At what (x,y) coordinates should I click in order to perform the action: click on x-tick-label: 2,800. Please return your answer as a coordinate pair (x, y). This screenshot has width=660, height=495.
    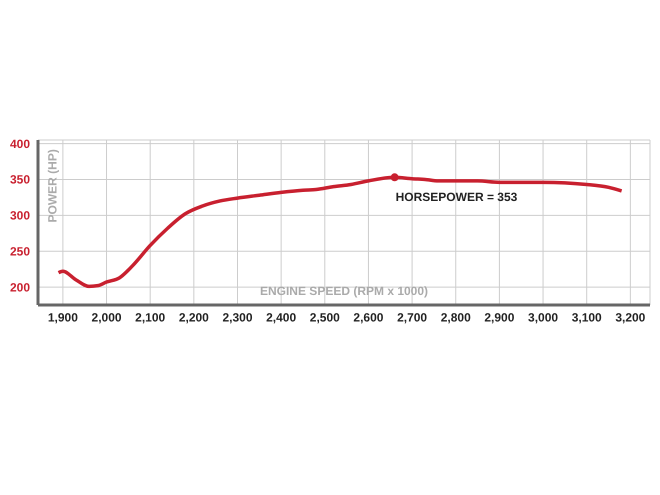
    Looking at the image, I should click on (456, 317).